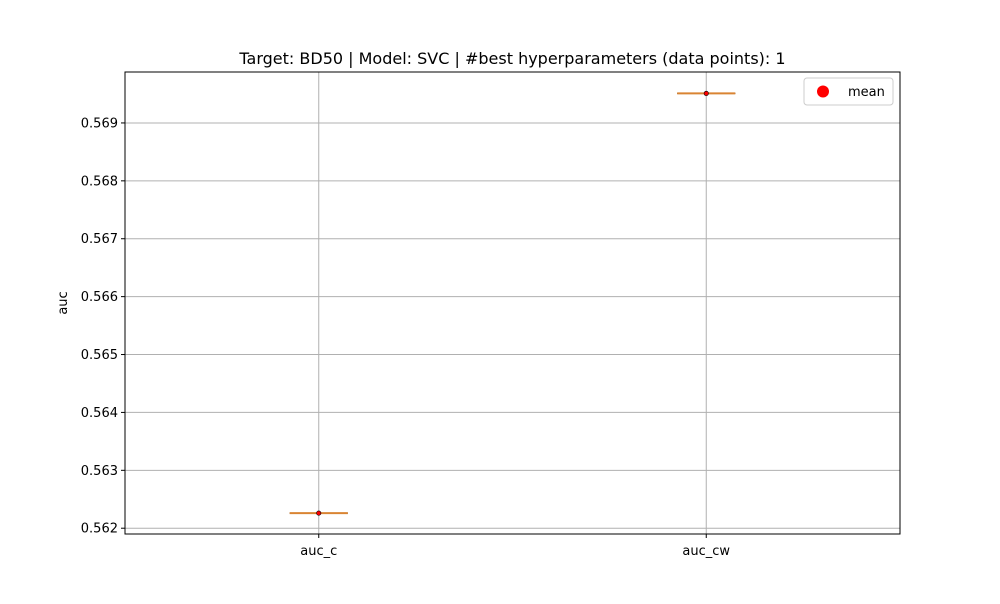  Describe the element at coordinates (63, 302) in the screenshot. I see `y-axis-label: auc` at that location.